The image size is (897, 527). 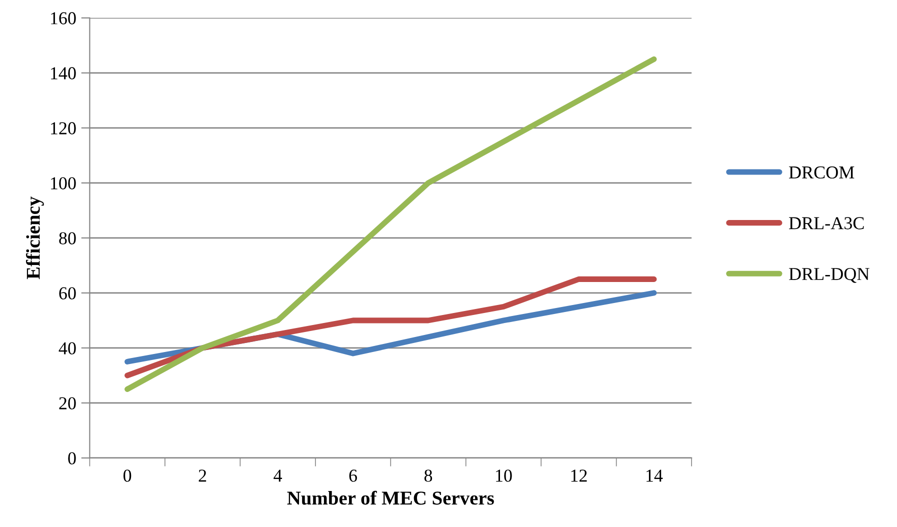 I want to click on x-axis-title: Number of MEC Servers, so click(x=390, y=497).